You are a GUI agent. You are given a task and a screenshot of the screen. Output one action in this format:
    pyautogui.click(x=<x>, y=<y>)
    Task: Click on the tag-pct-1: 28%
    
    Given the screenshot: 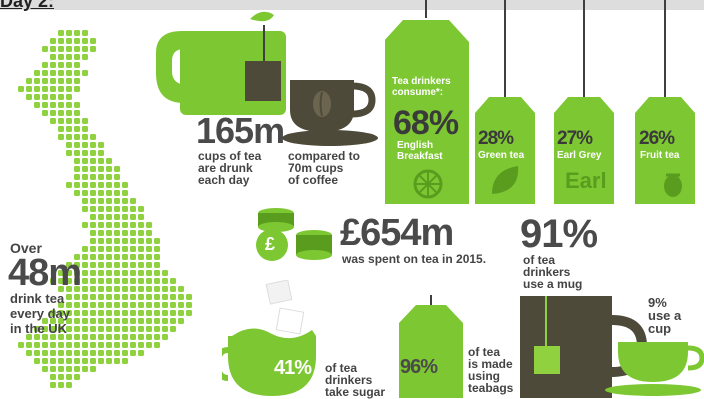 What is the action you would take?
    pyautogui.click(x=496, y=138)
    